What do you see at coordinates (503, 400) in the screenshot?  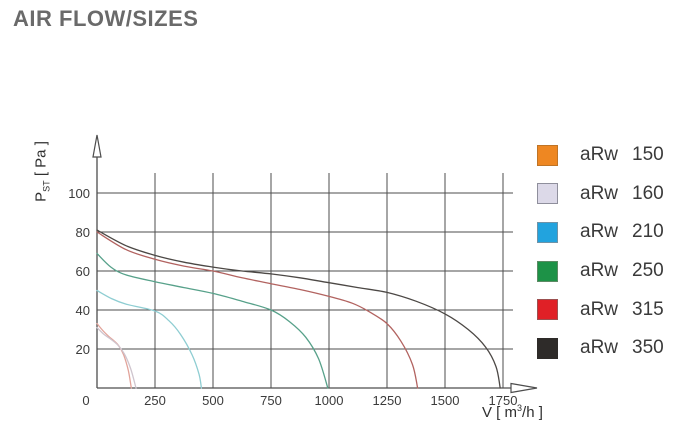 I see `x-tick-label: 1750` at bounding box center [503, 400].